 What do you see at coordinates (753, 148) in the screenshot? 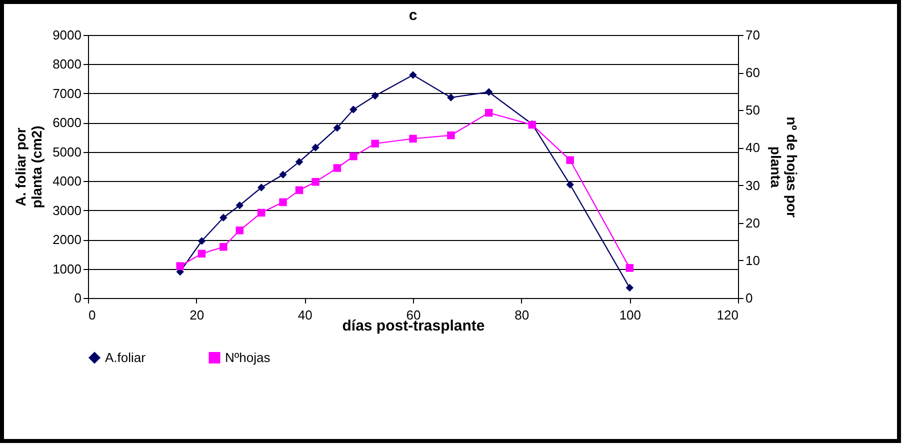
I see `y2-tick-label: 40` at bounding box center [753, 148].